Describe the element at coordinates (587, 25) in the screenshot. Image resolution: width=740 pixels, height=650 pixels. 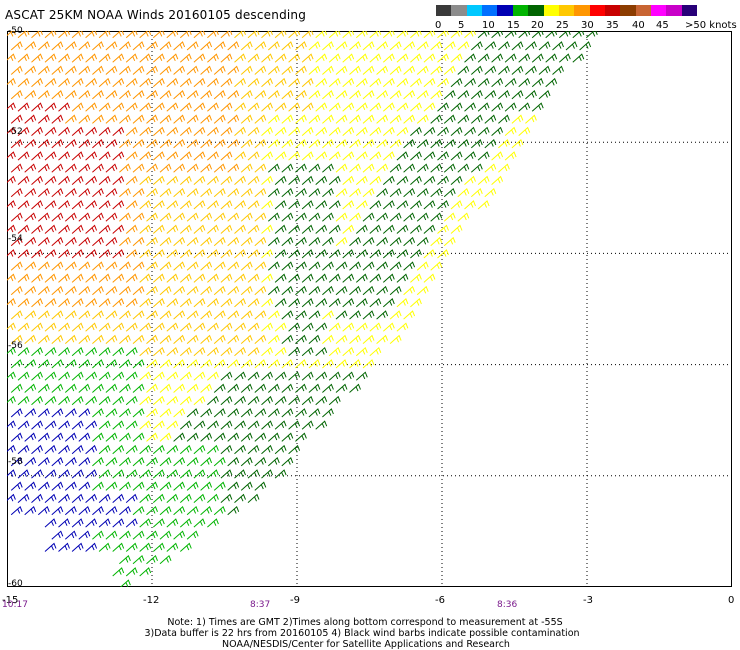
I see `colorbar-label: 30` at that location.